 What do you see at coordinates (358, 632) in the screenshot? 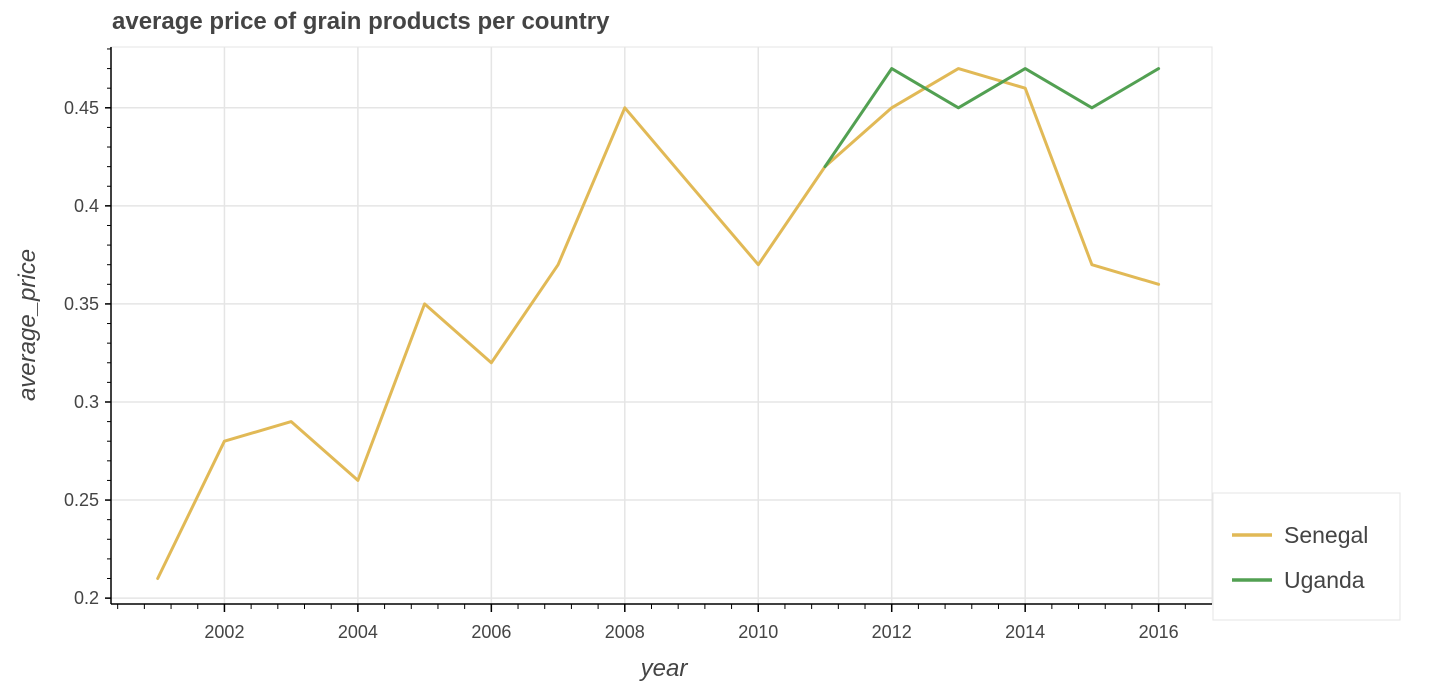
I see `x-tick-label: 2004` at bounding box center [358, 632].